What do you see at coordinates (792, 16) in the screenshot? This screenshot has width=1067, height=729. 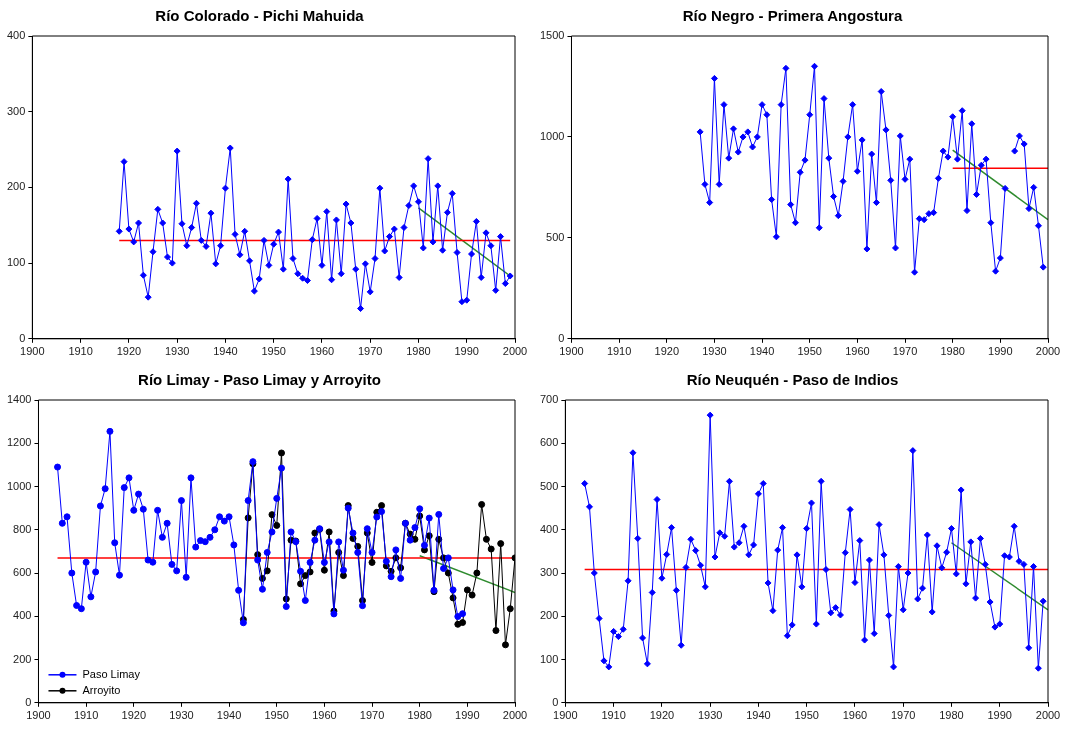 I see `chart-title: Río Negro - Primera Angostura` at bounding box center [792, 16].